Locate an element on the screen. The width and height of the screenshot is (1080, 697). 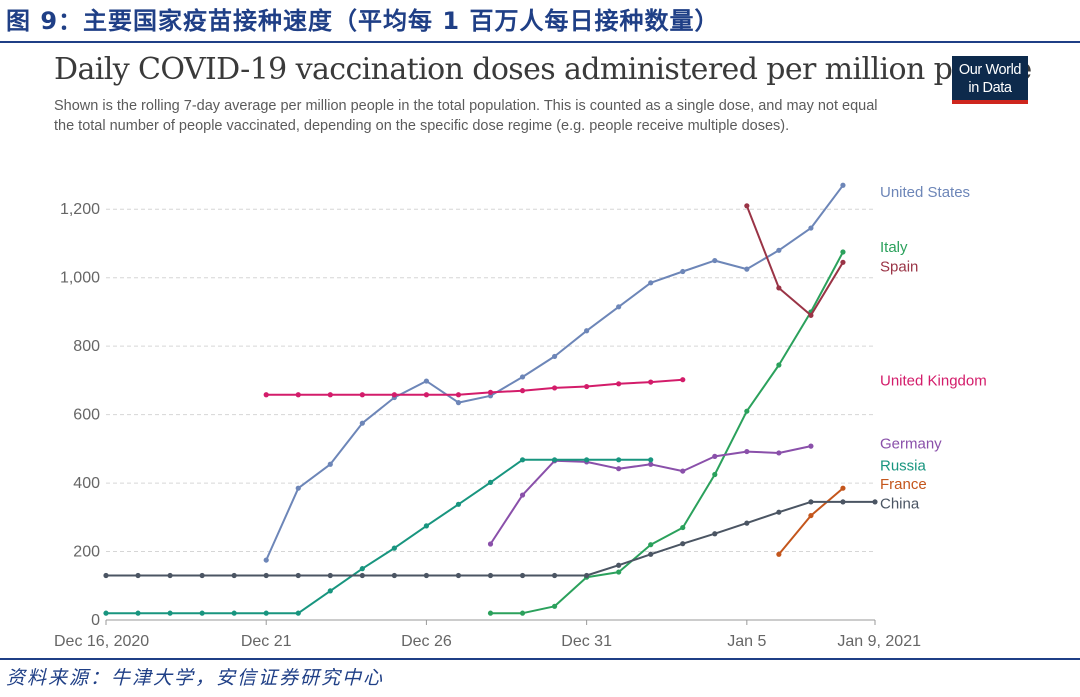
y-tick-label: 600 is located at coordinates (86, 415).